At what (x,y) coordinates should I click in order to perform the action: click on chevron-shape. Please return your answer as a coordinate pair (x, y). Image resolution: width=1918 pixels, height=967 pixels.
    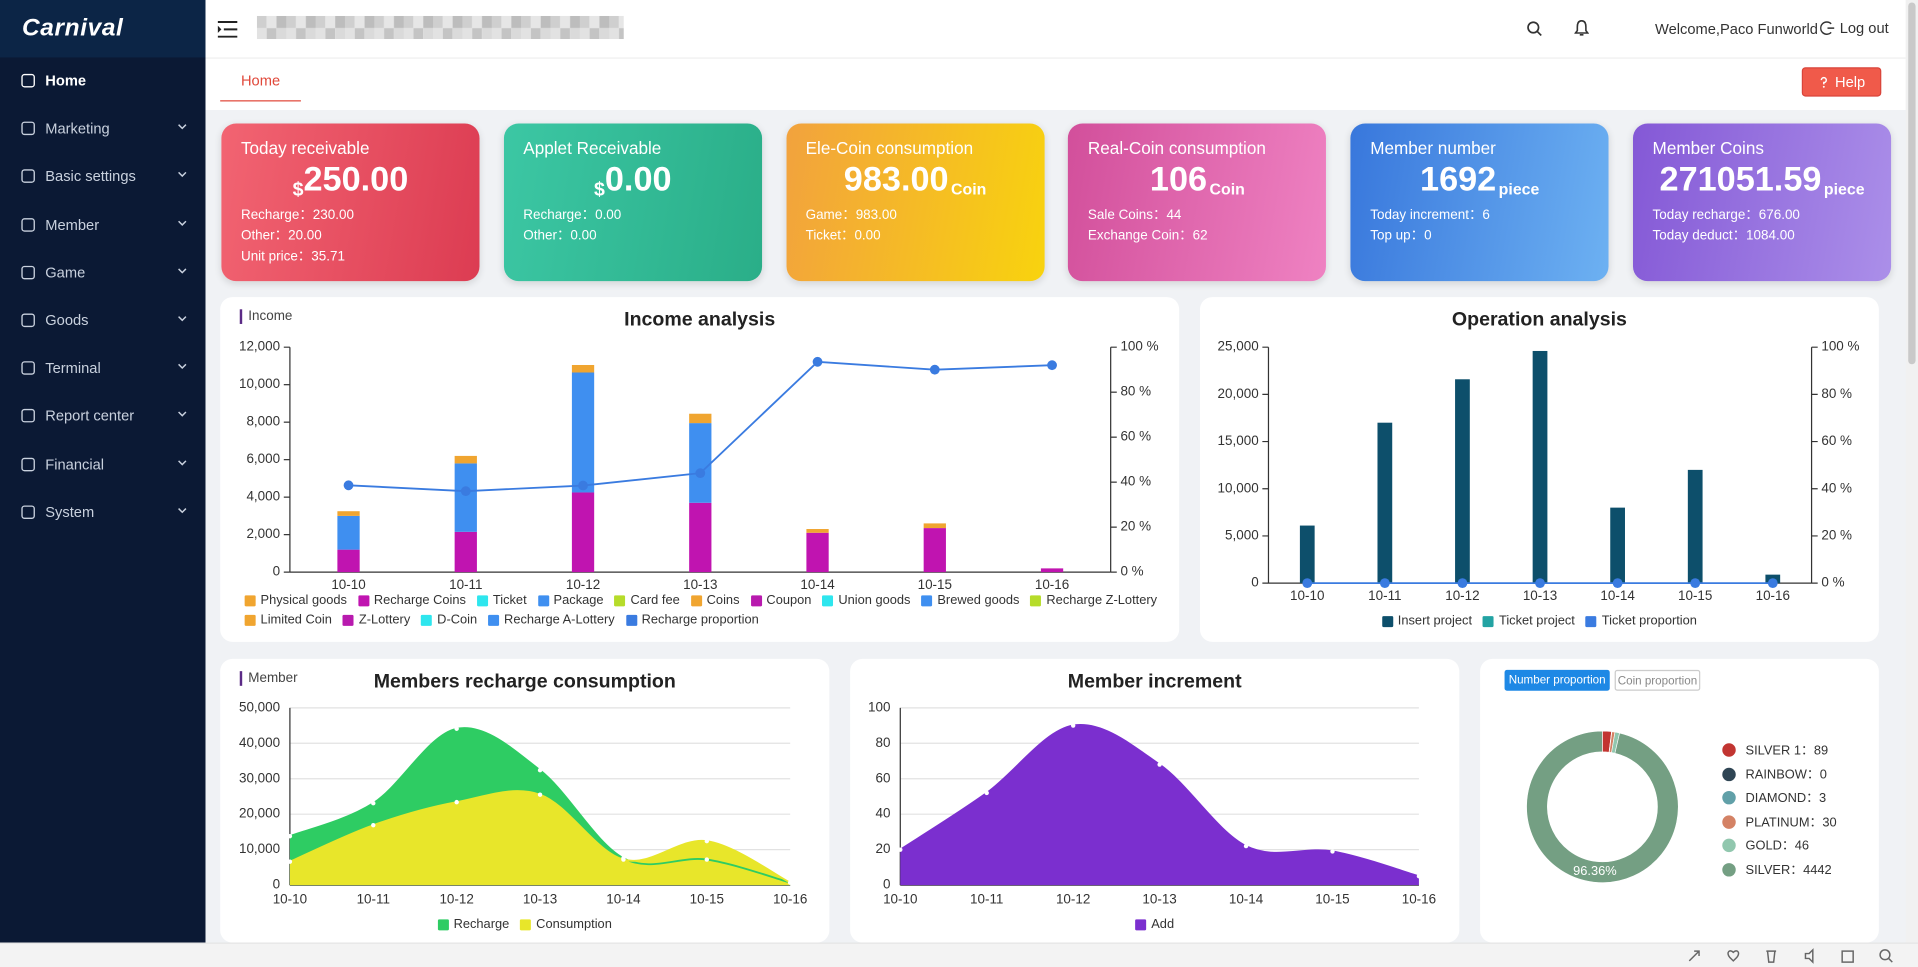
    Looking at the image, I should click on (182, 510).